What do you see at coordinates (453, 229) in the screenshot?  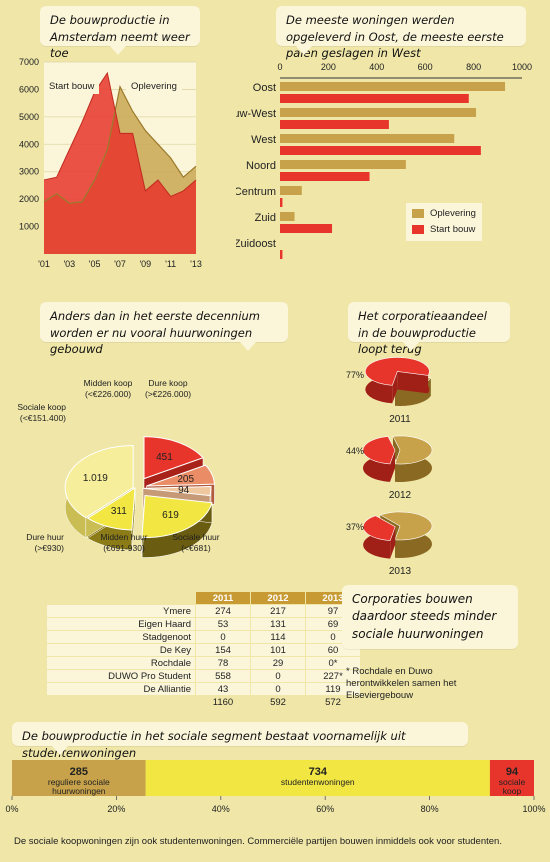 I see `chart2-legend-start-label: Start bouw` at bounding box center [453, 229].